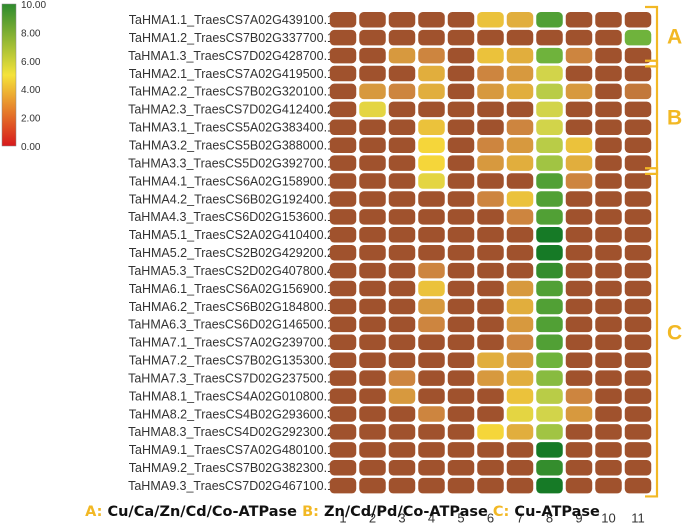  I want to click on color-scale-tick-label: 4.00, so click(31, 90).